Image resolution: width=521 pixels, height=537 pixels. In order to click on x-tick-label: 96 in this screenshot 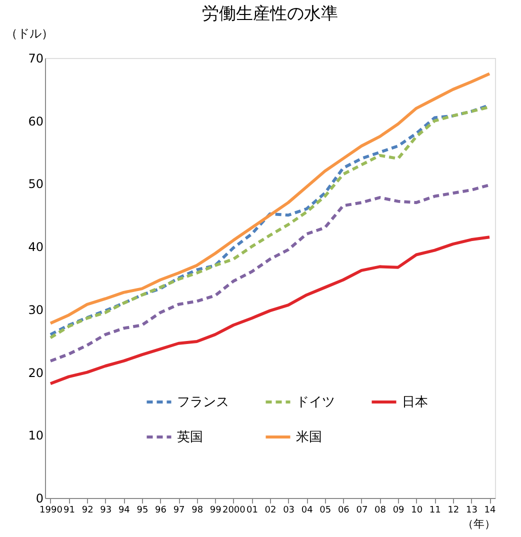, I will do `click(161, 511)`.